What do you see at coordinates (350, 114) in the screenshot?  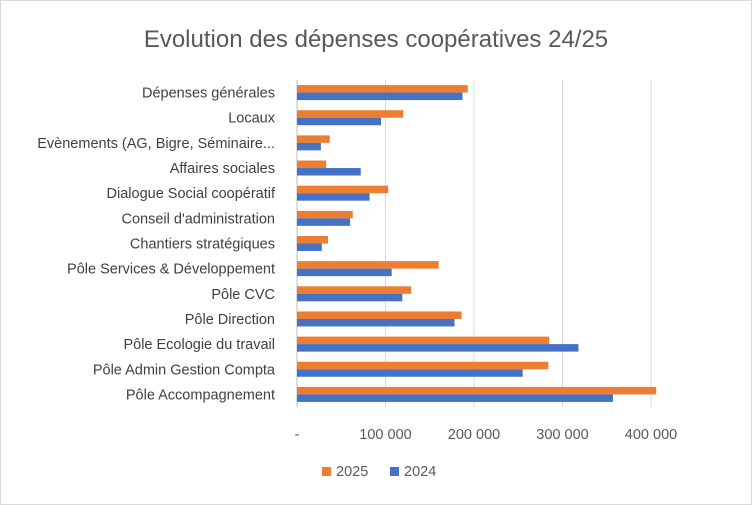 I see `bar-2025-locaux` at bounding box center [350, 114].